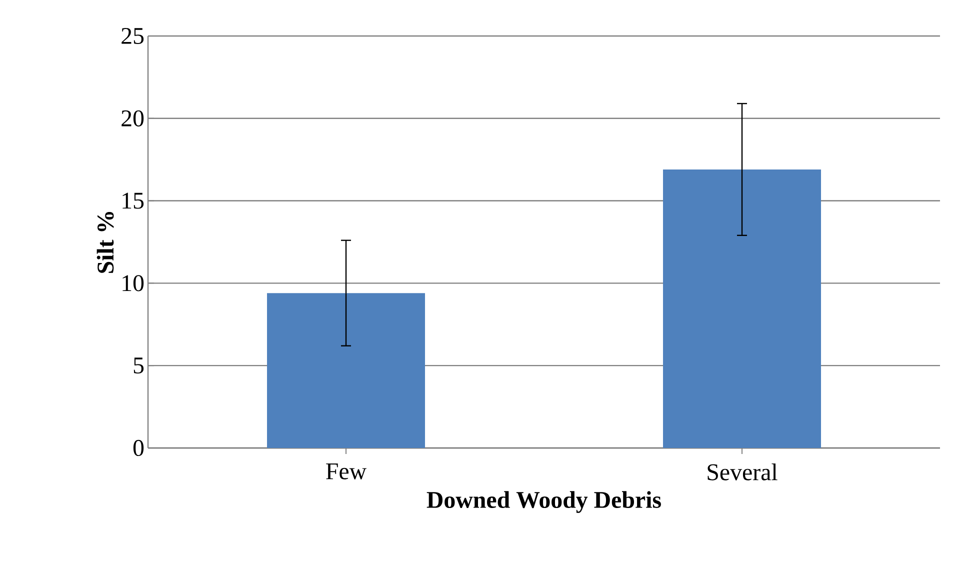  Describe the element at coordinates (133, 36) in the screenshot. I see `y-tick-label: 25` at that location.